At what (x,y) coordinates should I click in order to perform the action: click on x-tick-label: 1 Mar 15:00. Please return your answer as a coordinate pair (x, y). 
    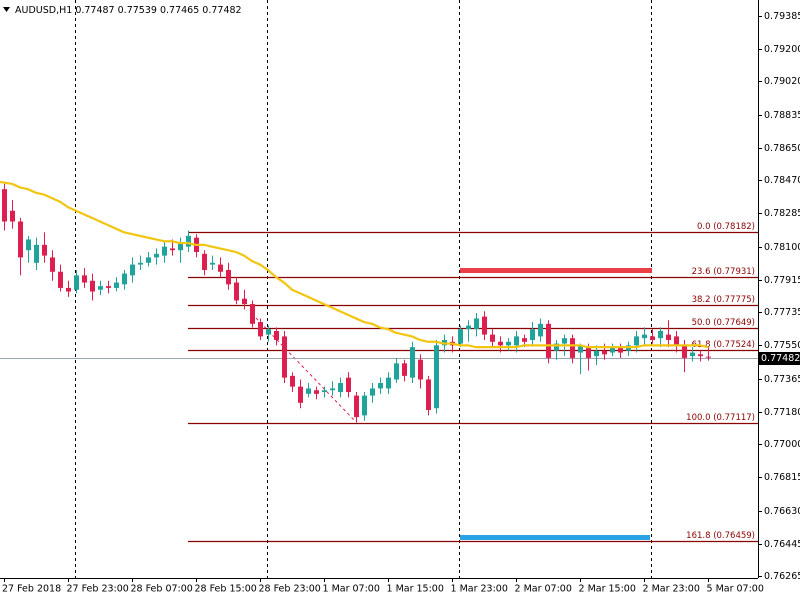
    Looking at the image, I should click on (415, 589).